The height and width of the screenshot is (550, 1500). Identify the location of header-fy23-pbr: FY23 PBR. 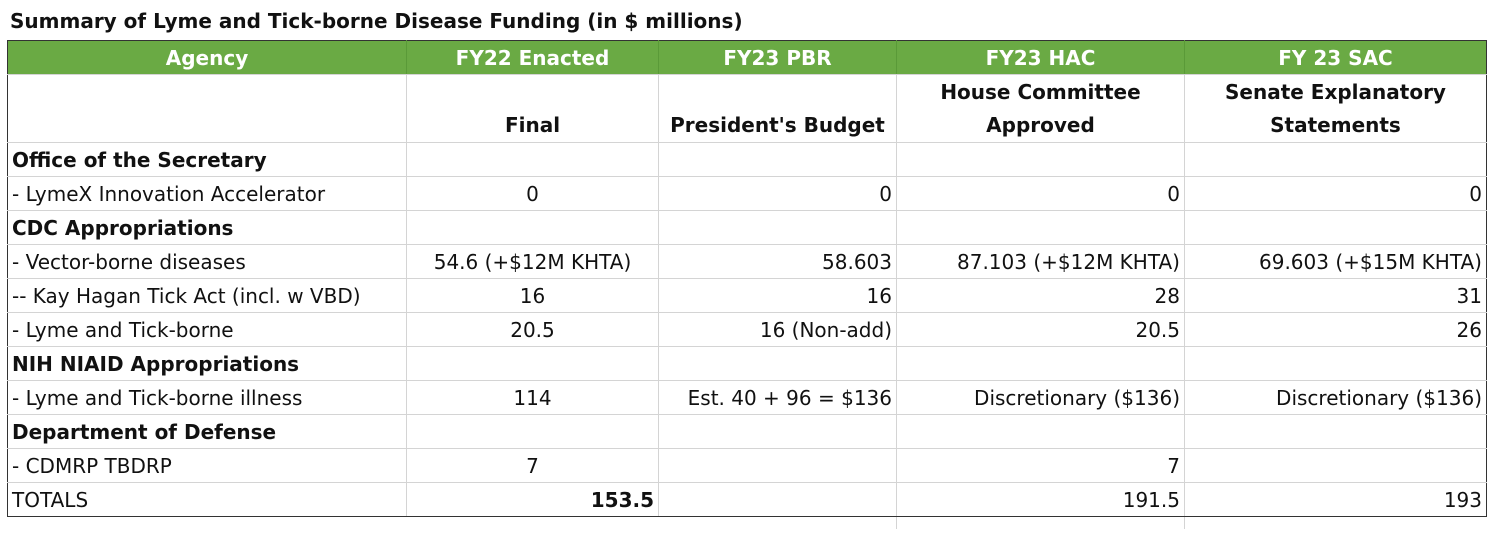
(777, 57).